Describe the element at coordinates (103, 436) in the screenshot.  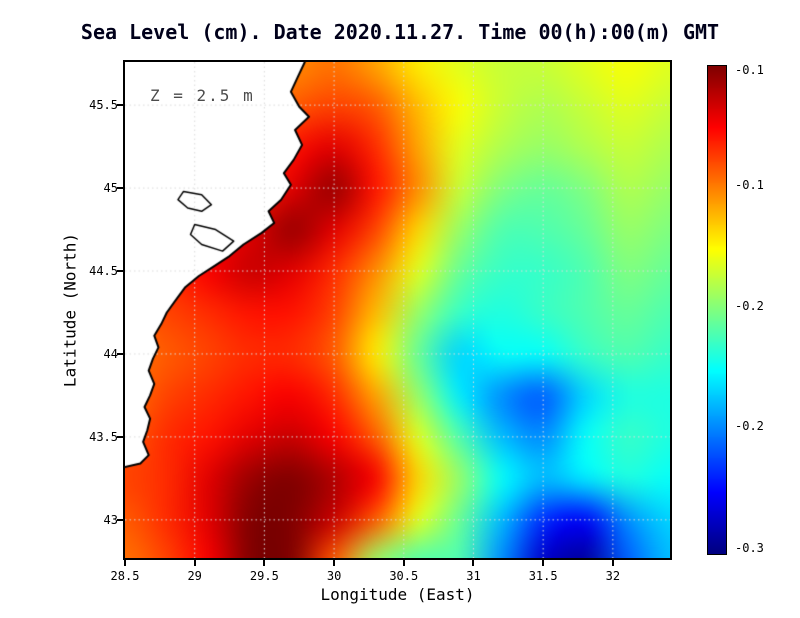
I see `y-tick-label: 43.5` at that location.